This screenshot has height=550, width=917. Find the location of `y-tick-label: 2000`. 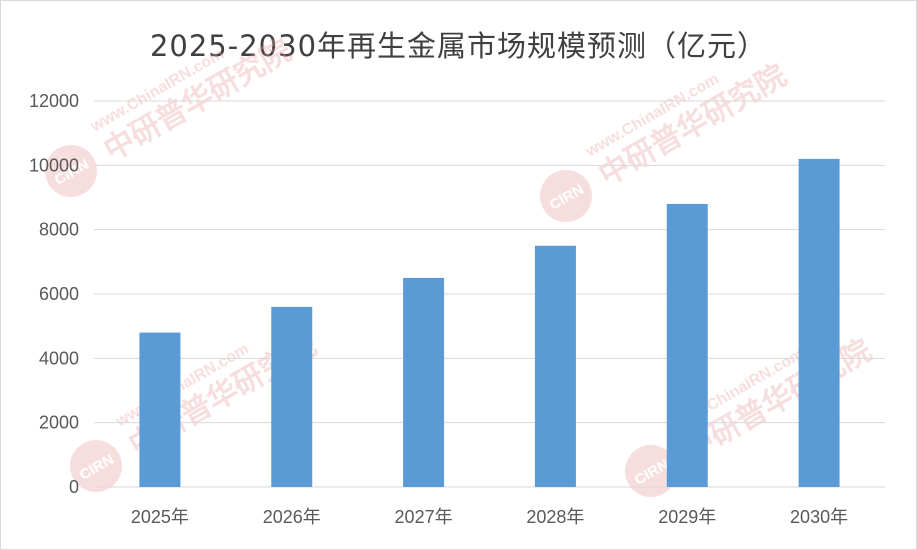

y-tick-label: 2000 is located at coordinates (59, 423).